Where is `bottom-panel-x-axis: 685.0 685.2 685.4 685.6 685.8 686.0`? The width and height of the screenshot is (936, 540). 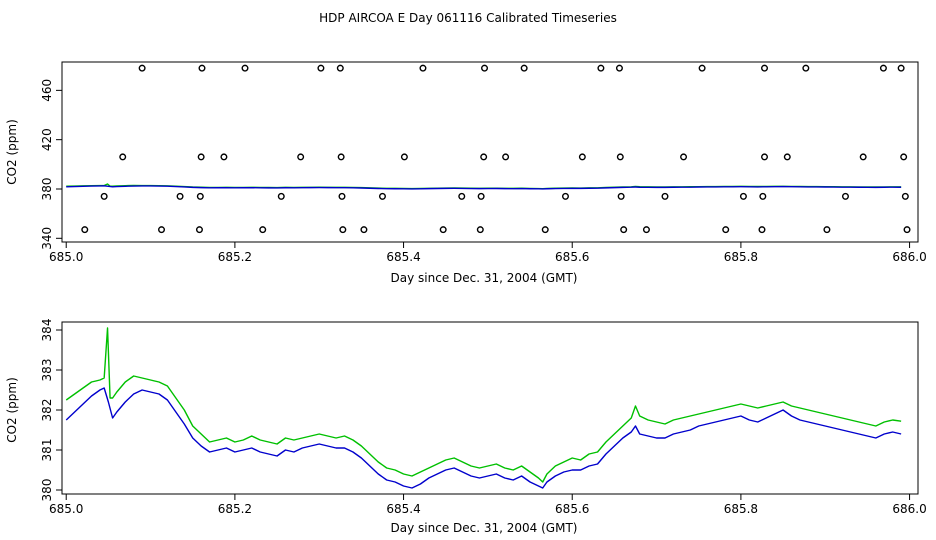
bottom-panel-x-axis: 685.0 685.2 685.4 685.6 685.8 686.0 is located at coordinates (488, 505).